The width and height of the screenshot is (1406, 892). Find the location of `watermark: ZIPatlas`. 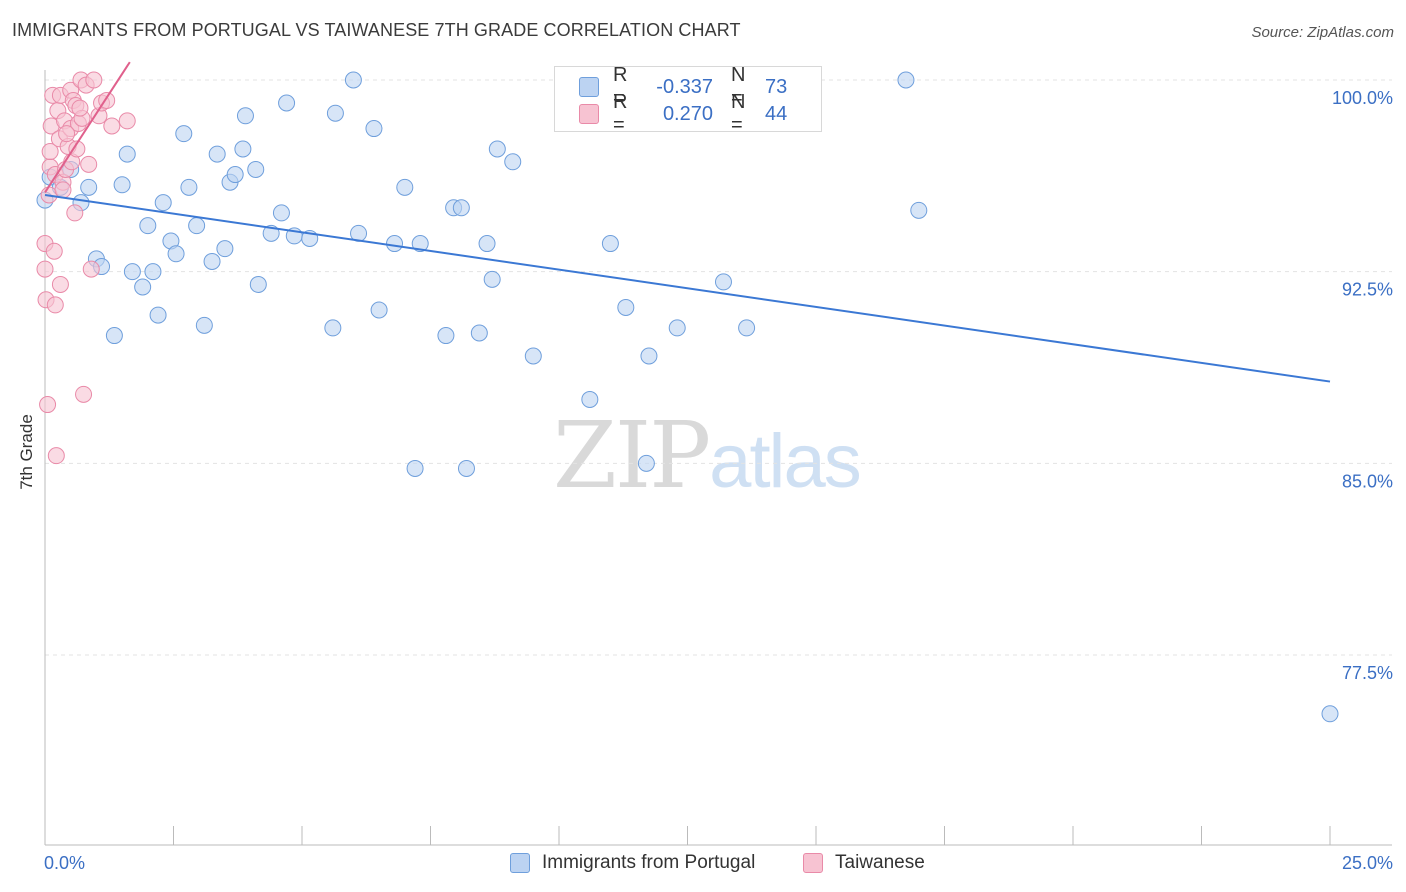

watermark: ZIPatlas is located at coordinates (707, 455).